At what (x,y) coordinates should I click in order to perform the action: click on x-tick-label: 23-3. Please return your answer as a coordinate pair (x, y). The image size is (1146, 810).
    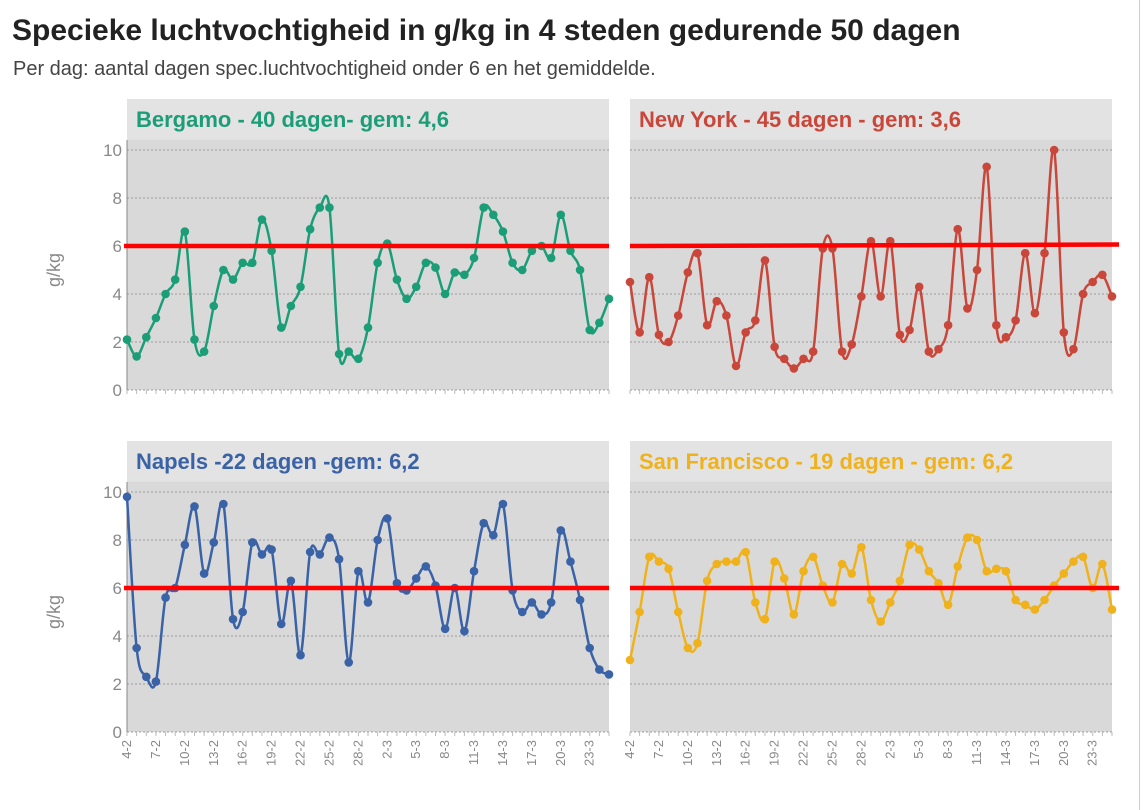
    Looking at the image, I should click on (589, 753).